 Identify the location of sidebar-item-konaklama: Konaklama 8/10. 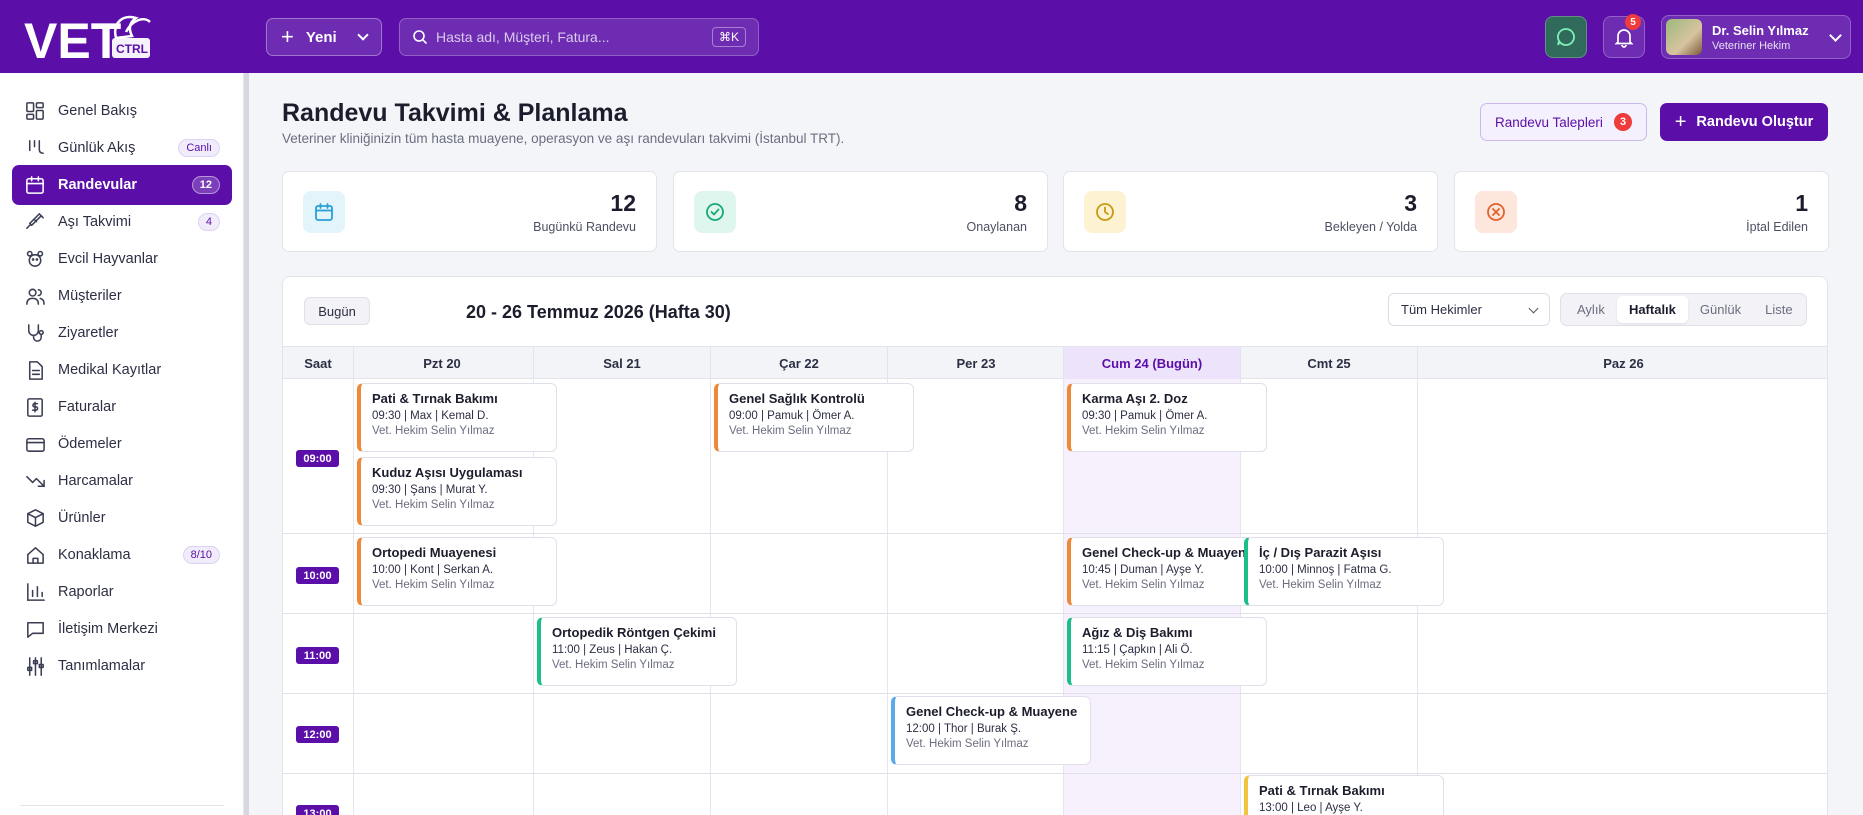
(122, 555).